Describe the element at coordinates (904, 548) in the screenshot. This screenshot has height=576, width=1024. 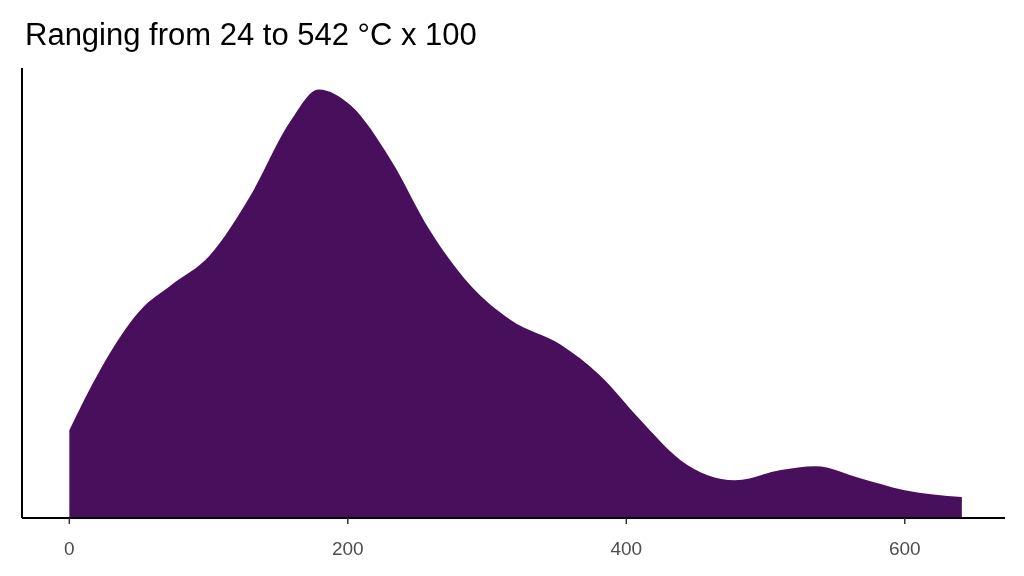
I see `x-tick-label: 600` at that location.